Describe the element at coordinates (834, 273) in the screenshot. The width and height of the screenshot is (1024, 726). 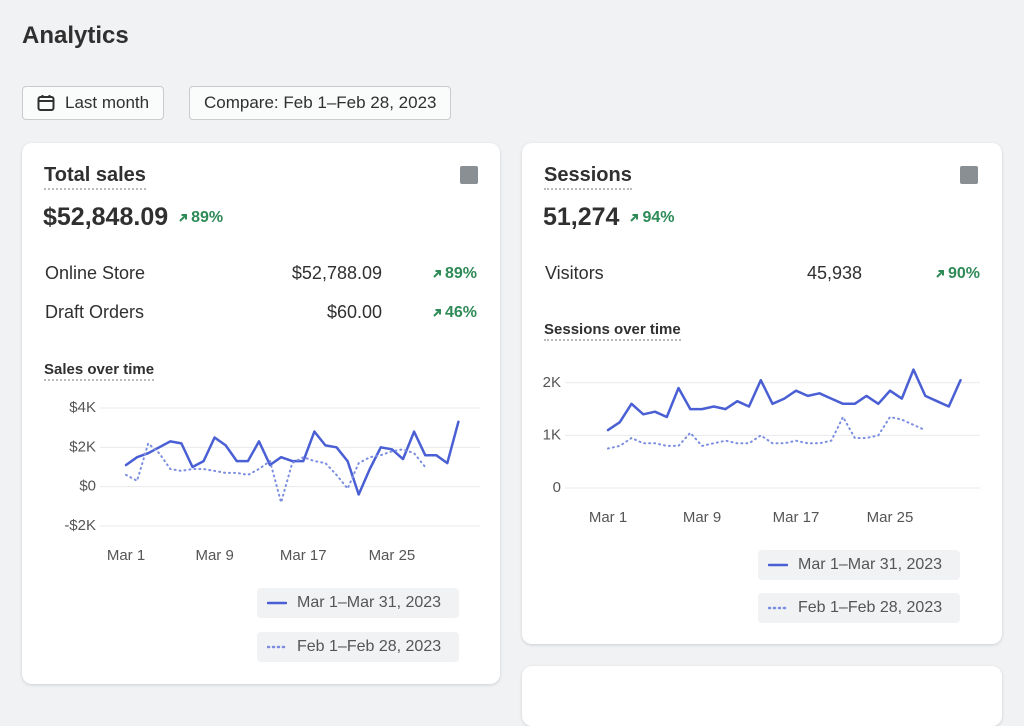
I see `breakdown-value: 45,938` at that location.